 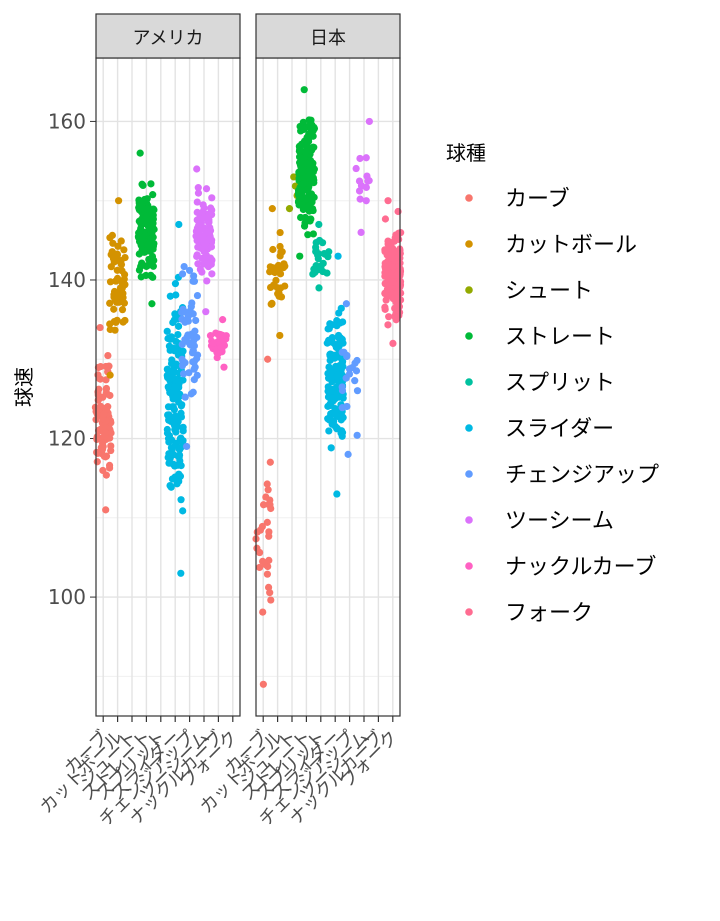 What do you see at coordinates (580, 567) in the screenshot?
I see `legend-label: ナックルカーブ` at bounding box center [580, 567].